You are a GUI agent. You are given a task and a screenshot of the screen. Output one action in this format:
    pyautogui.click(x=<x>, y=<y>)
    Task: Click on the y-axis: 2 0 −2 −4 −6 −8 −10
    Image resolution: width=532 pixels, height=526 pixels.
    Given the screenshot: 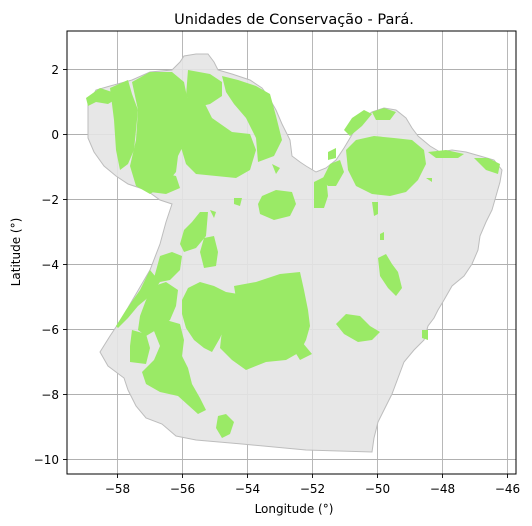 What is the action you would take?
    pyautogui.click(x=50, y=265)
    